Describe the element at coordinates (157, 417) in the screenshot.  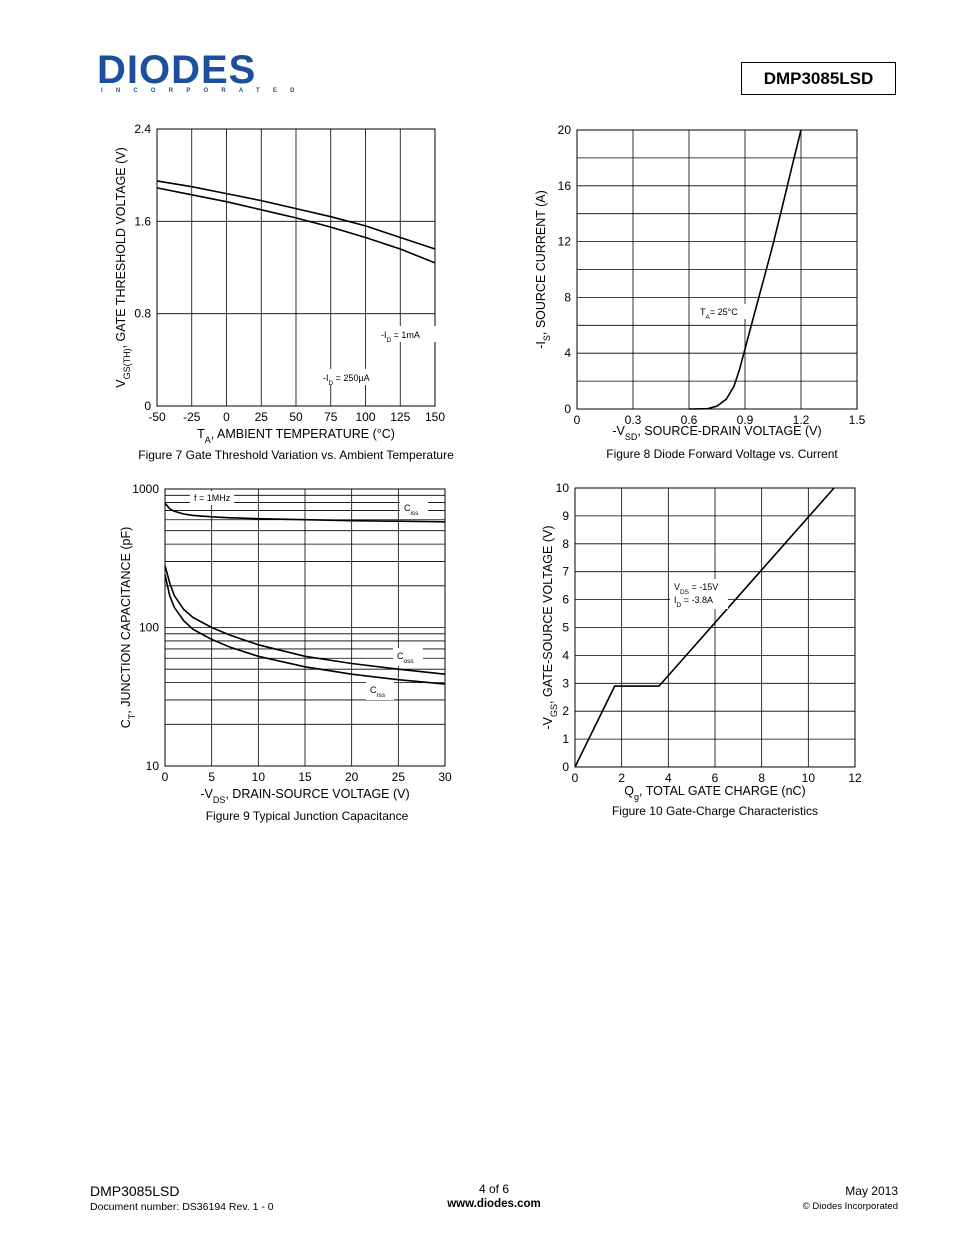
I see `x-tick-label: -50` at that location.